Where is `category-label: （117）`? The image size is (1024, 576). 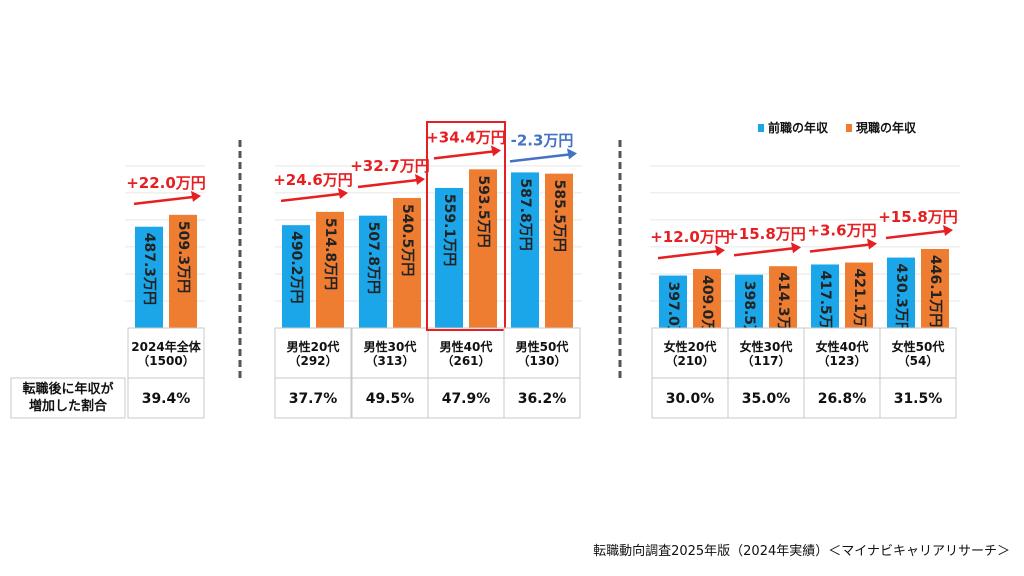
category-label: （117） is located at coordinates (765, 360).